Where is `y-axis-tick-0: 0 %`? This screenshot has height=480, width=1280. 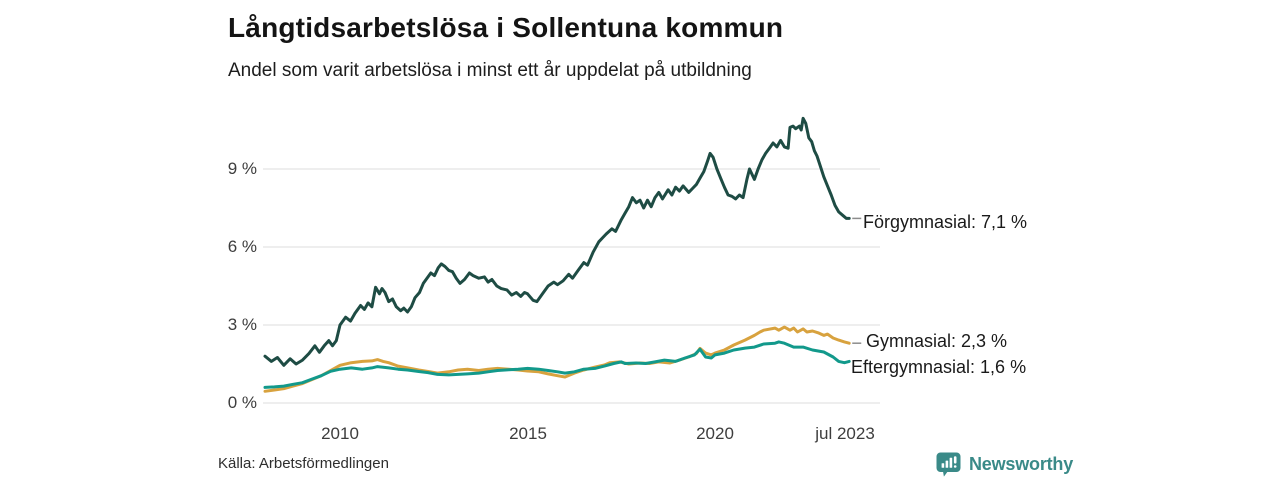 y-axis-tick-0: 0 % is located at coordinates (242, 402).